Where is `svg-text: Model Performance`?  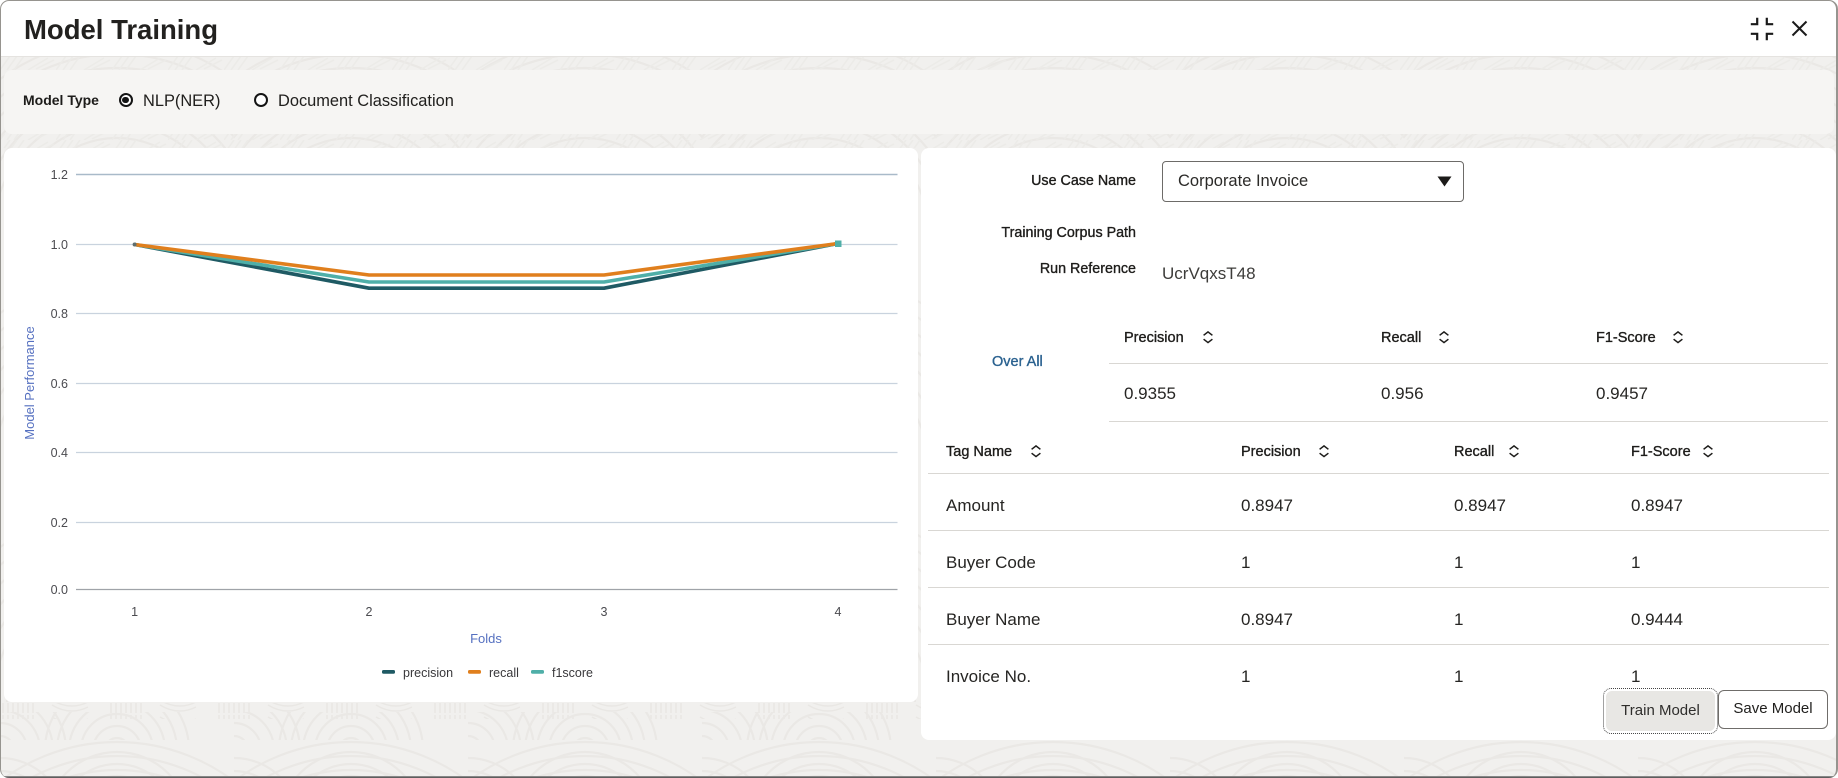
svg-text: Model Performance is located at coordinates (29, 382).